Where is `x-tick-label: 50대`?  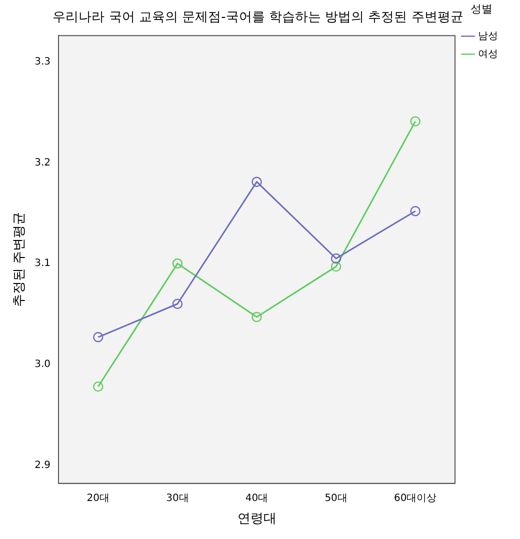 x-tick-label: 50대 is located at coordinates (336, 498).